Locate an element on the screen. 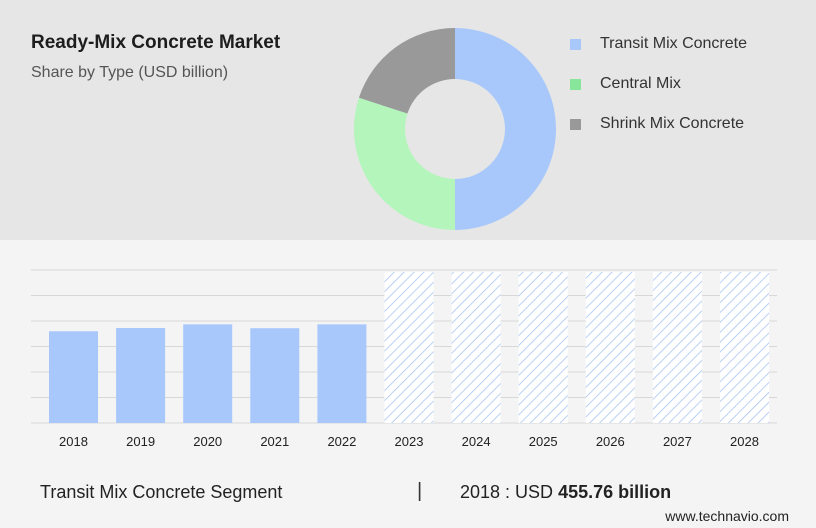 The image size is (816, 528). x-tick-label-2019: 2019 is located at coordinates (140, 441).